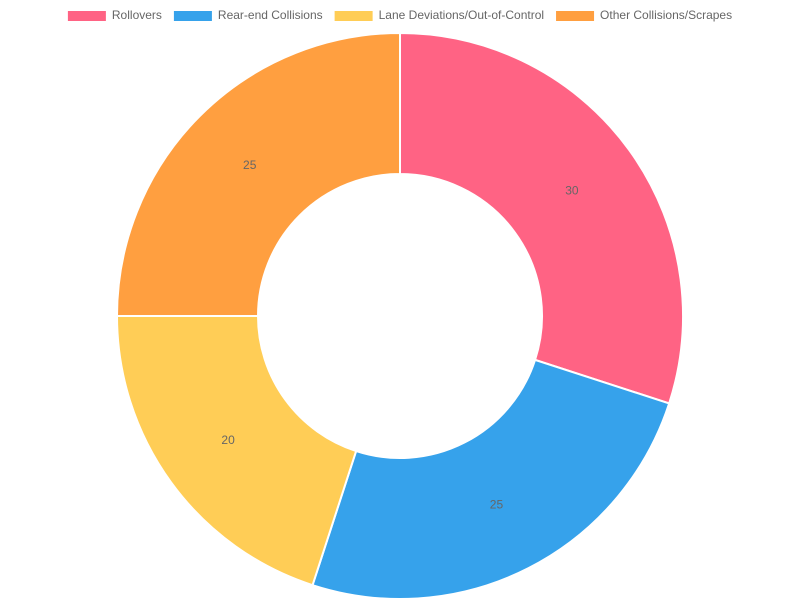 The image size is (800, 600). Describe the element at coordinates (270, 15) in the screenshot. I see `legend-label: Rear-end Collisions` at that location.